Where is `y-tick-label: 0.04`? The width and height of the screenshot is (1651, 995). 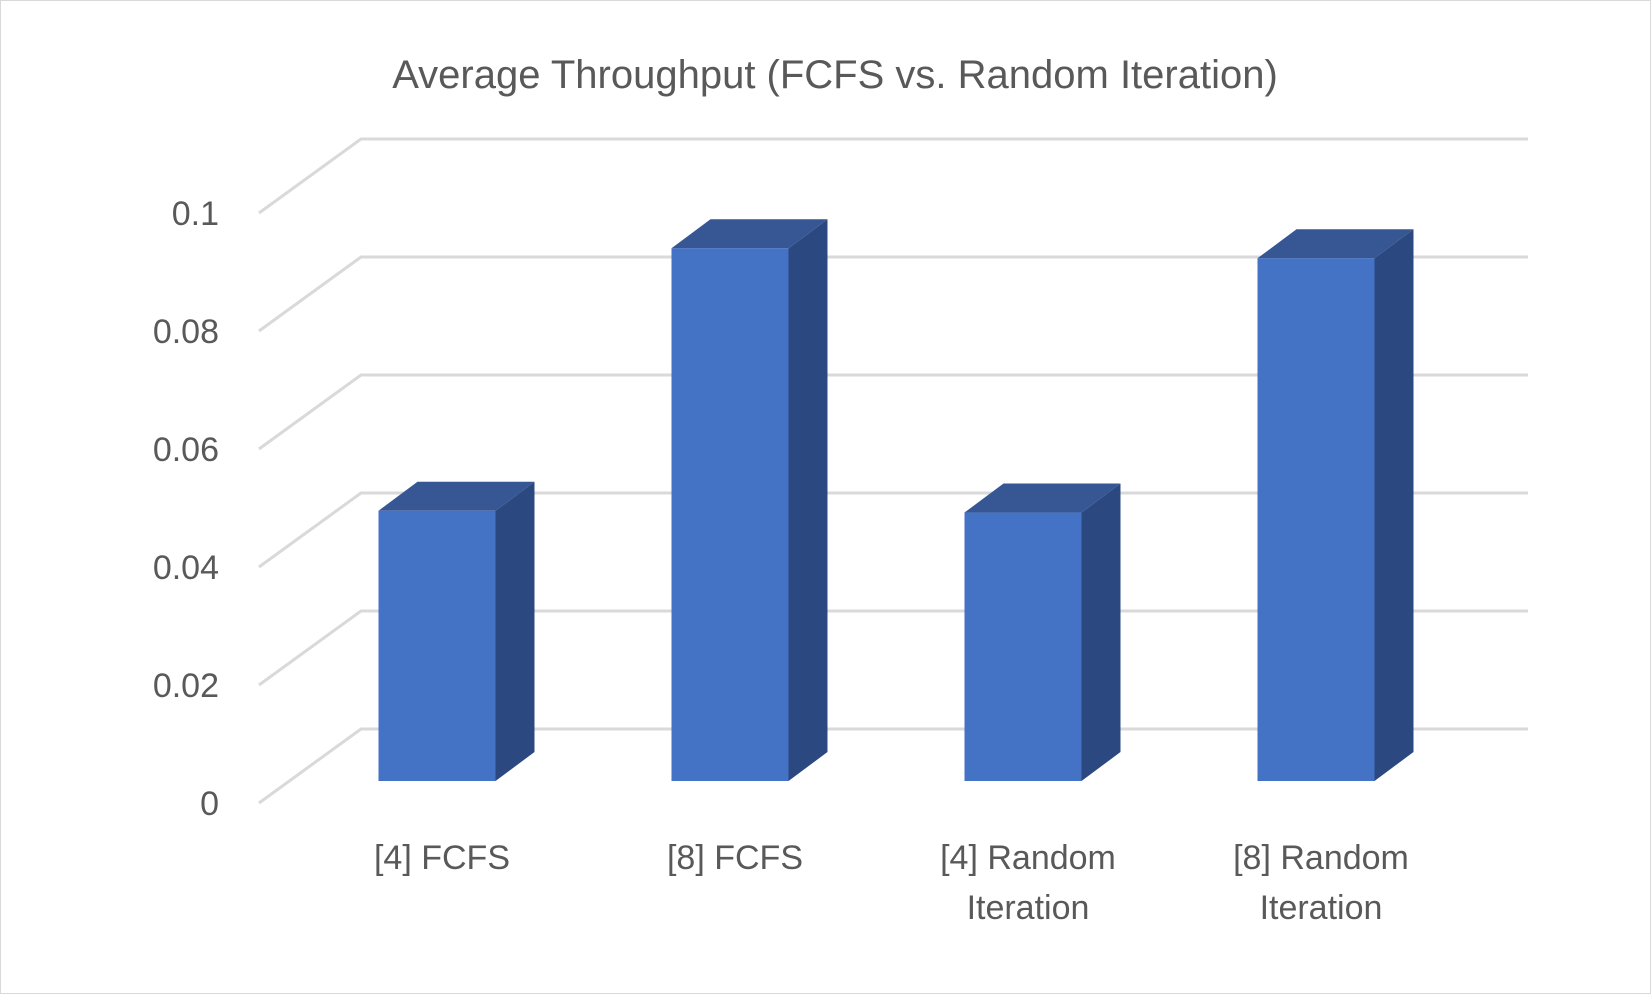
y-tick-label: 0.04 is located at coordinates (186, 568).